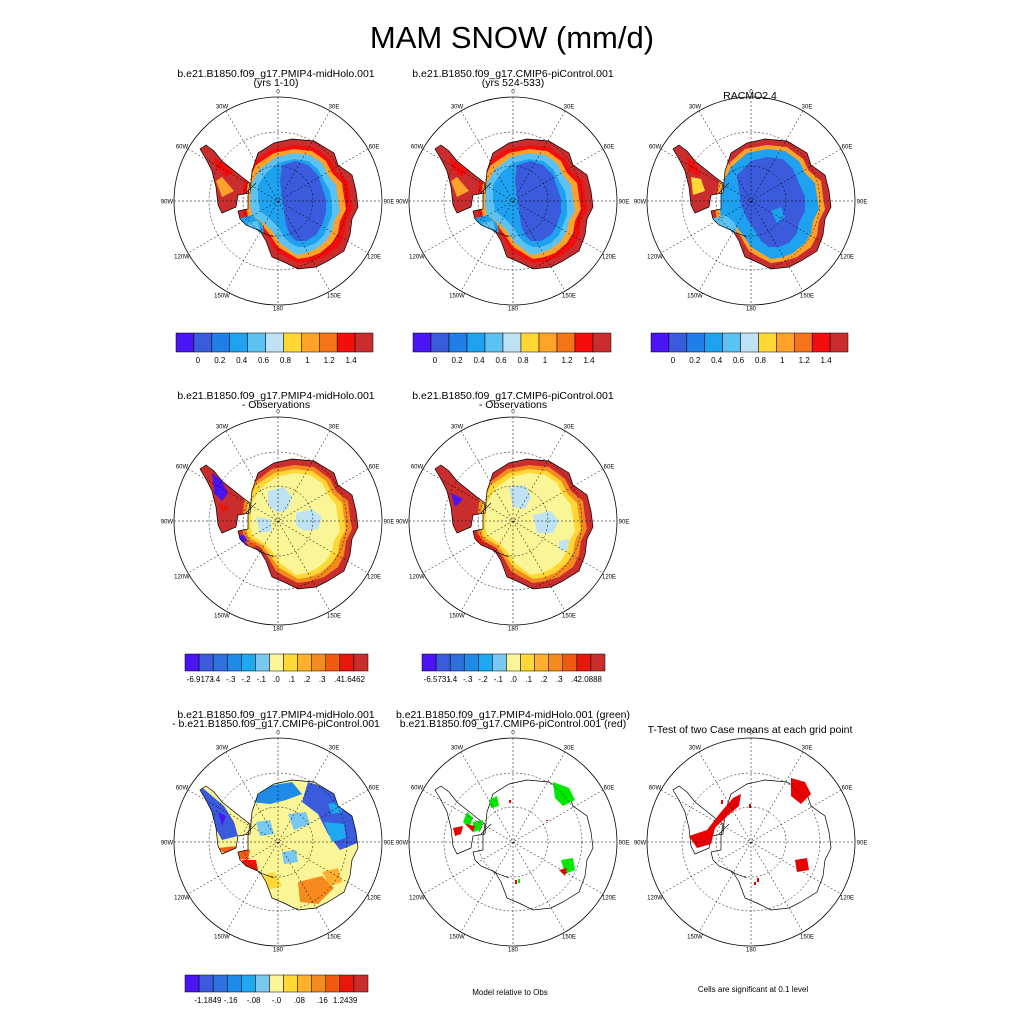 This screenshot has height=1024, width=1024. I want to click on longitude-label: 150W, so click(222, 938).